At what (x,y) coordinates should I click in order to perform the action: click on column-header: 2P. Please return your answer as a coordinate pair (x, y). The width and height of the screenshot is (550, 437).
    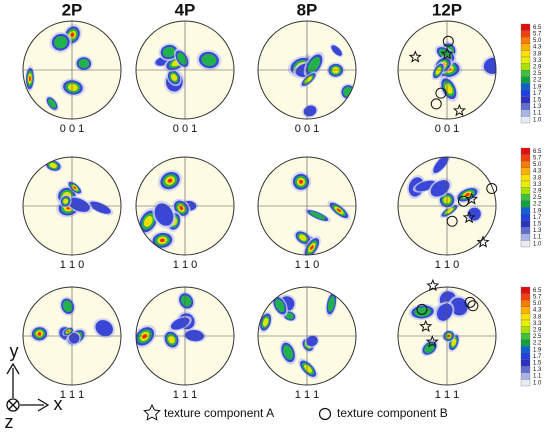
    Looking at the image, I should click on (72, 9).